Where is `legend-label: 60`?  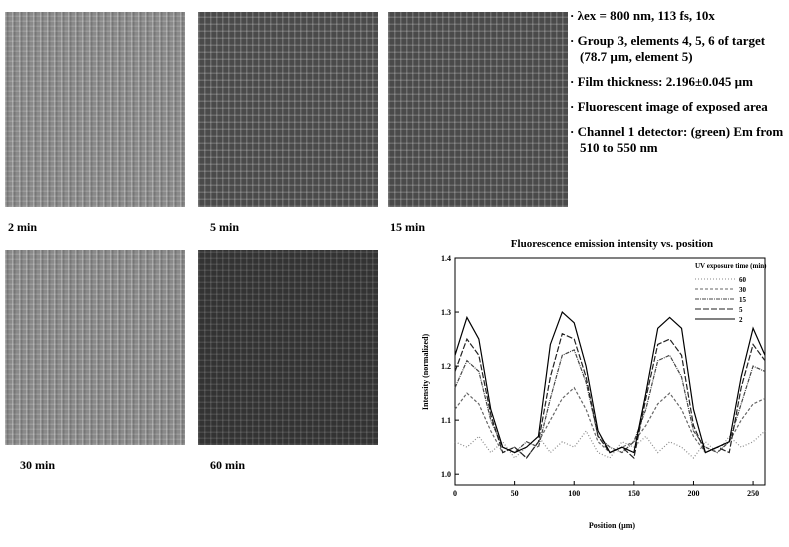 legend-label: 60 is located at coordinates (743, 280).